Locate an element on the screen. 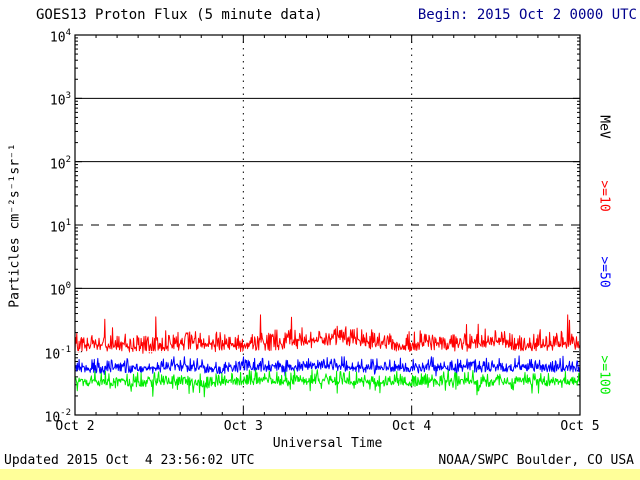 This screenshot has width=640, height=480. y-axis-title: Particles cm⁻²s⁻¹sr⁻¹ is located at coordinates (15, 225).